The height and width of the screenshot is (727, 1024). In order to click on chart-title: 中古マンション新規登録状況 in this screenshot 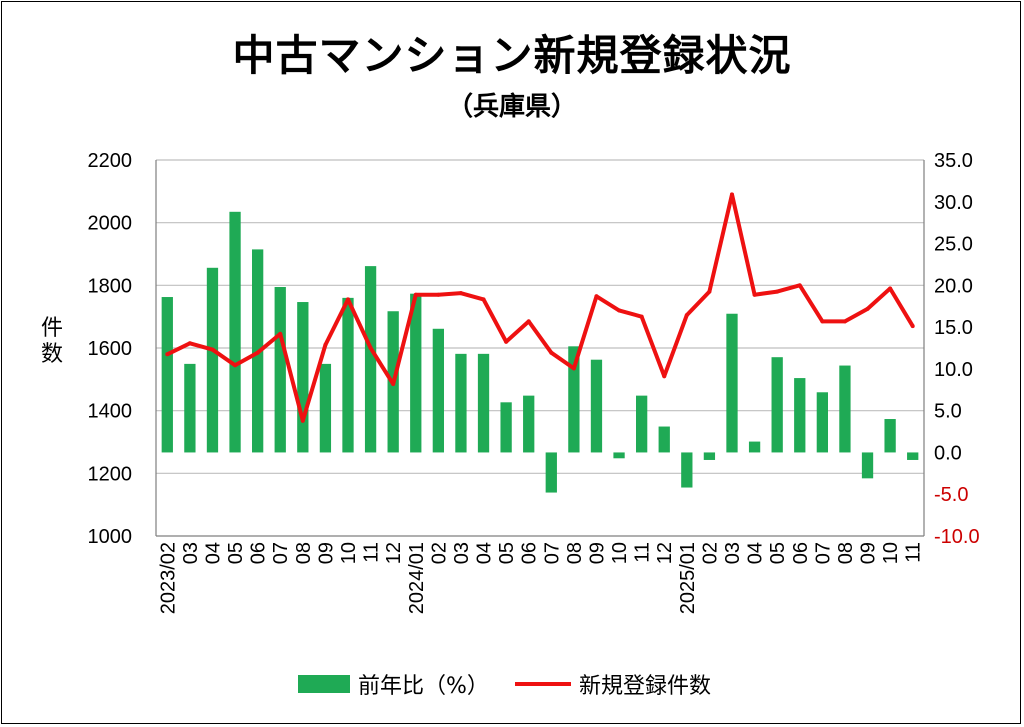, I will do `click(512, 55)`.